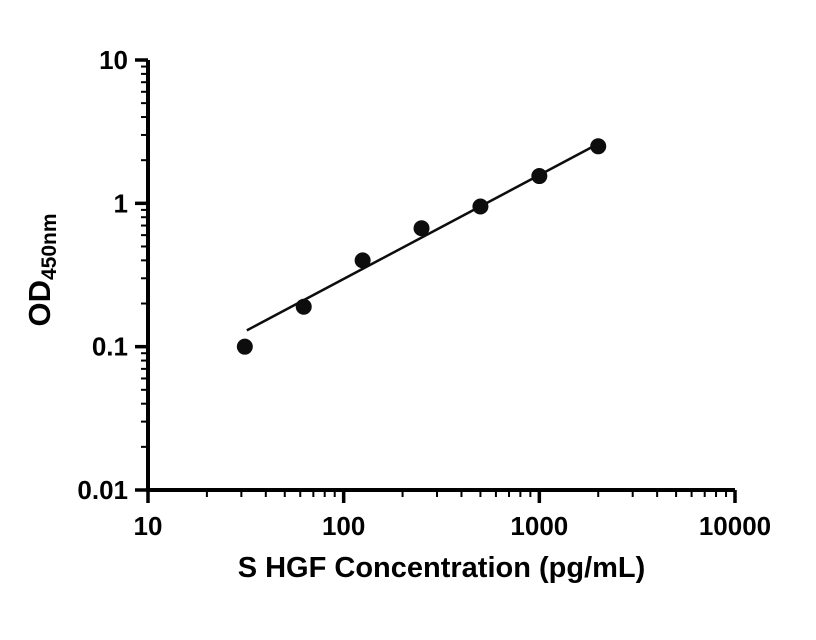  I want to click on y-tick-label: 10, so click(113, 60).